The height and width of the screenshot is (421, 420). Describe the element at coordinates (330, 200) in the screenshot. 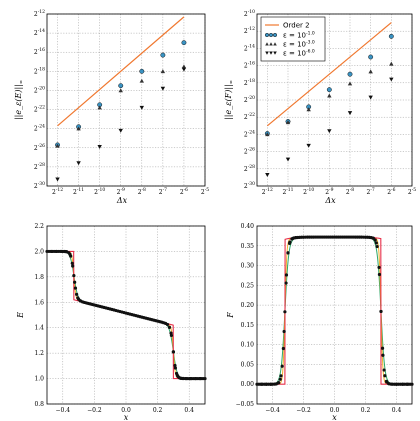

I see `x-axis-label: Δx` at that location.